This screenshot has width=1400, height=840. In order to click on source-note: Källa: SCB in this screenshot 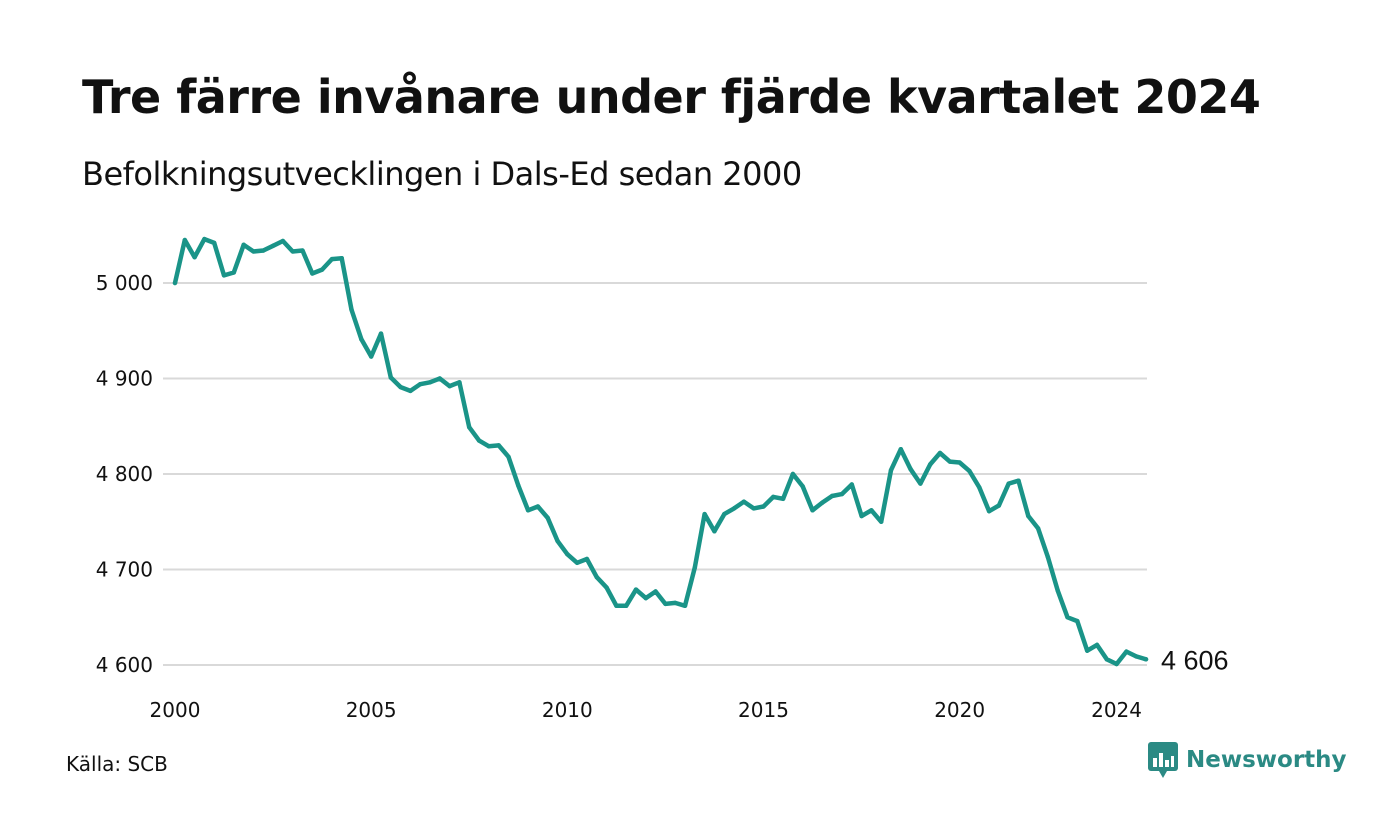, I will do `click(117, 764)`.